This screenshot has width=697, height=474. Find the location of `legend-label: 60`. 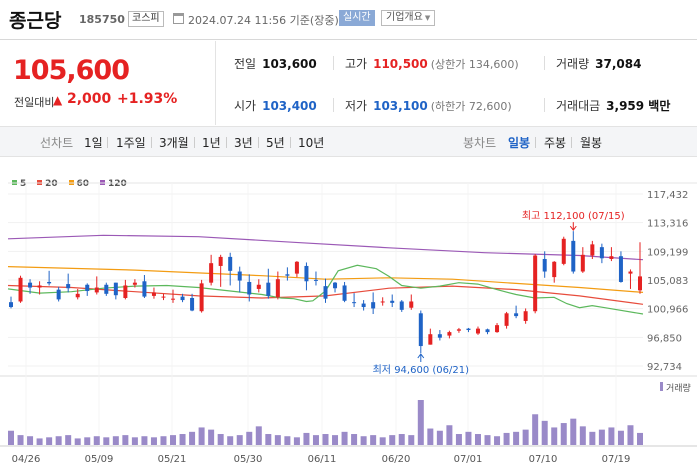

legend-label: 60 is located at coordinates (83, 184).